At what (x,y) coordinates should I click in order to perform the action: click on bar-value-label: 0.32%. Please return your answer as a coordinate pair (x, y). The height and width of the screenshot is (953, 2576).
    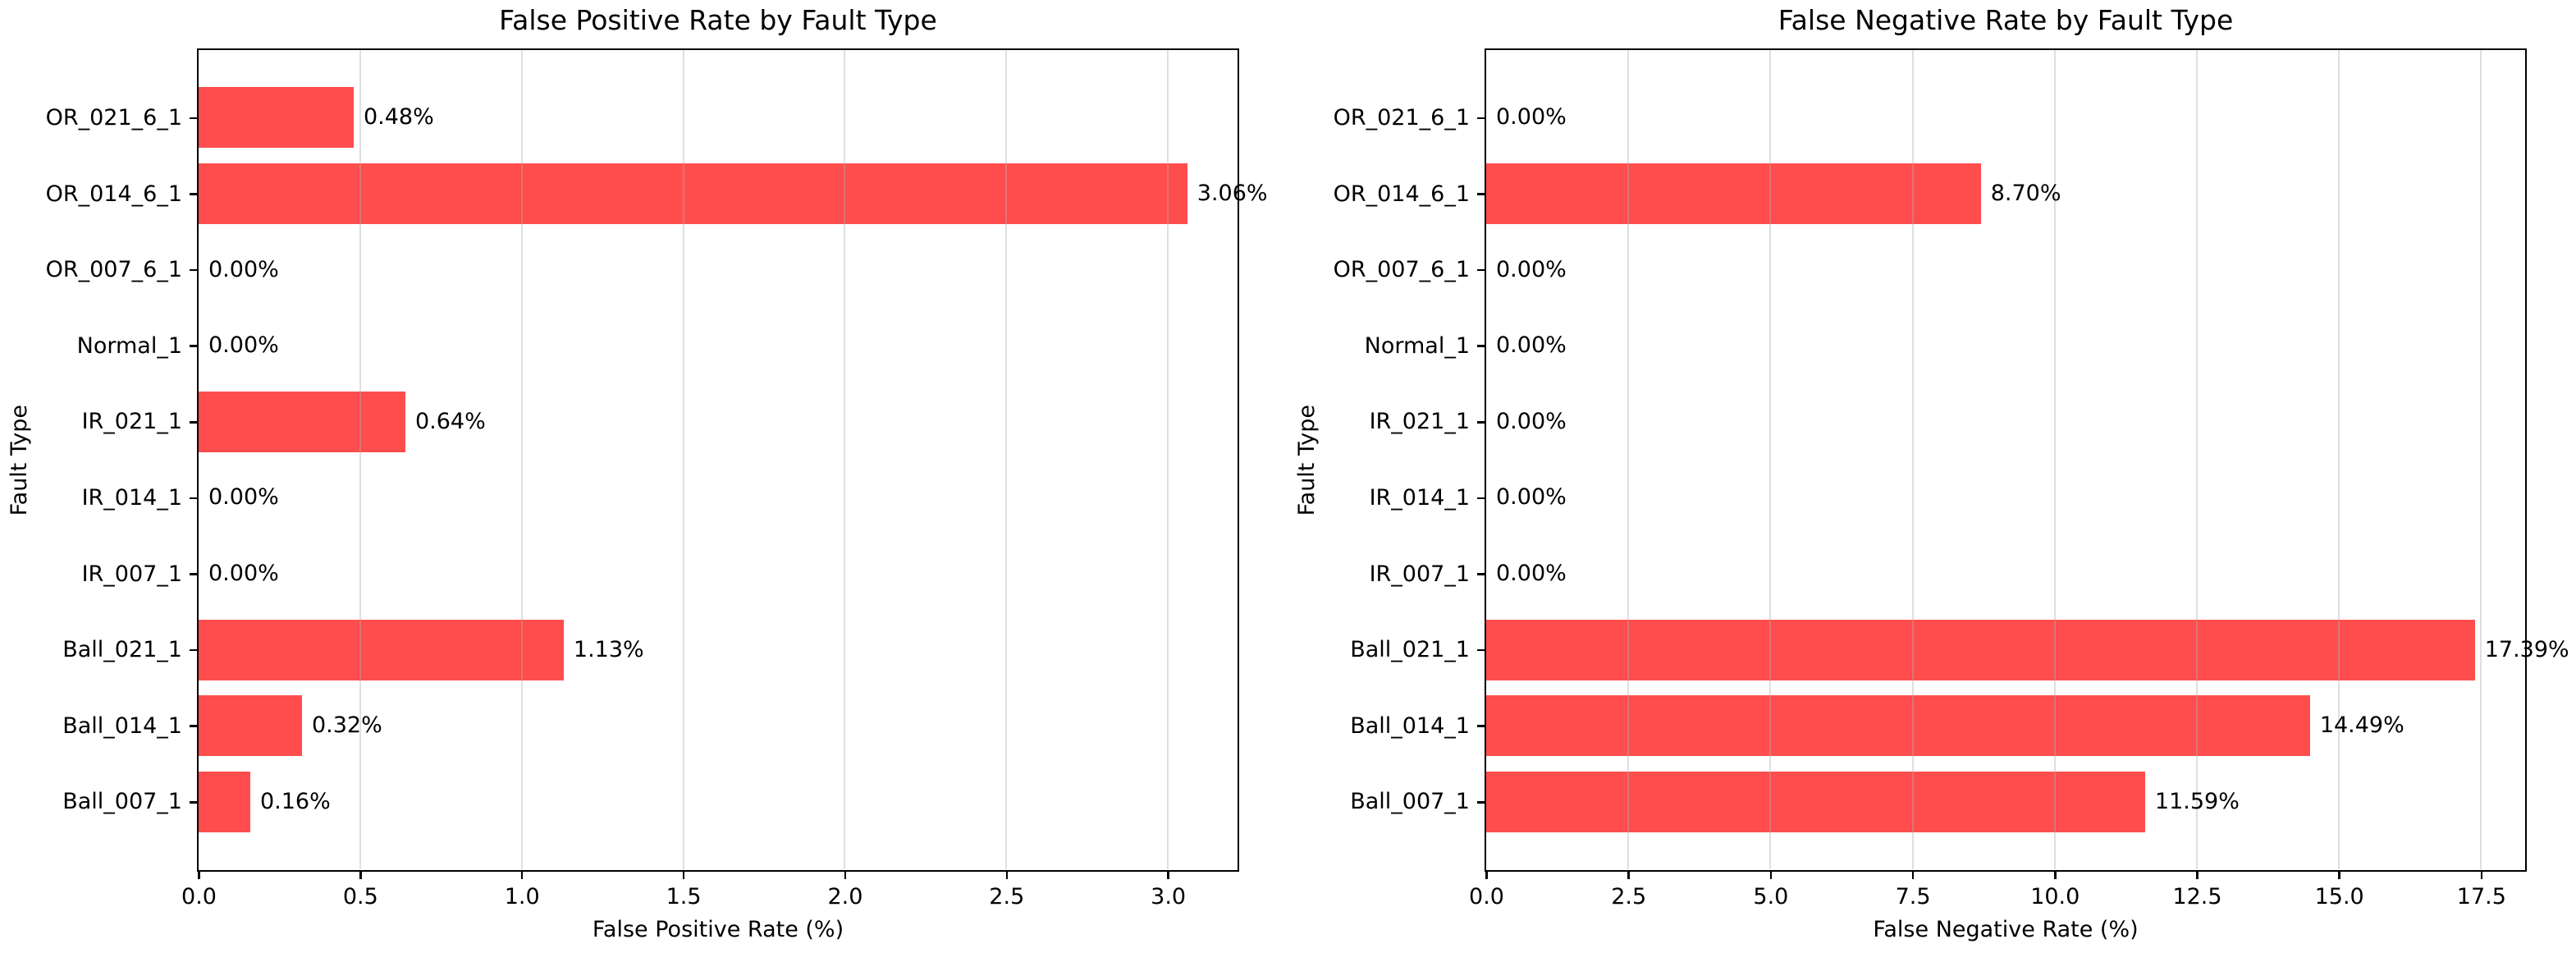
    Looking at the image, I should click on (346, 725).